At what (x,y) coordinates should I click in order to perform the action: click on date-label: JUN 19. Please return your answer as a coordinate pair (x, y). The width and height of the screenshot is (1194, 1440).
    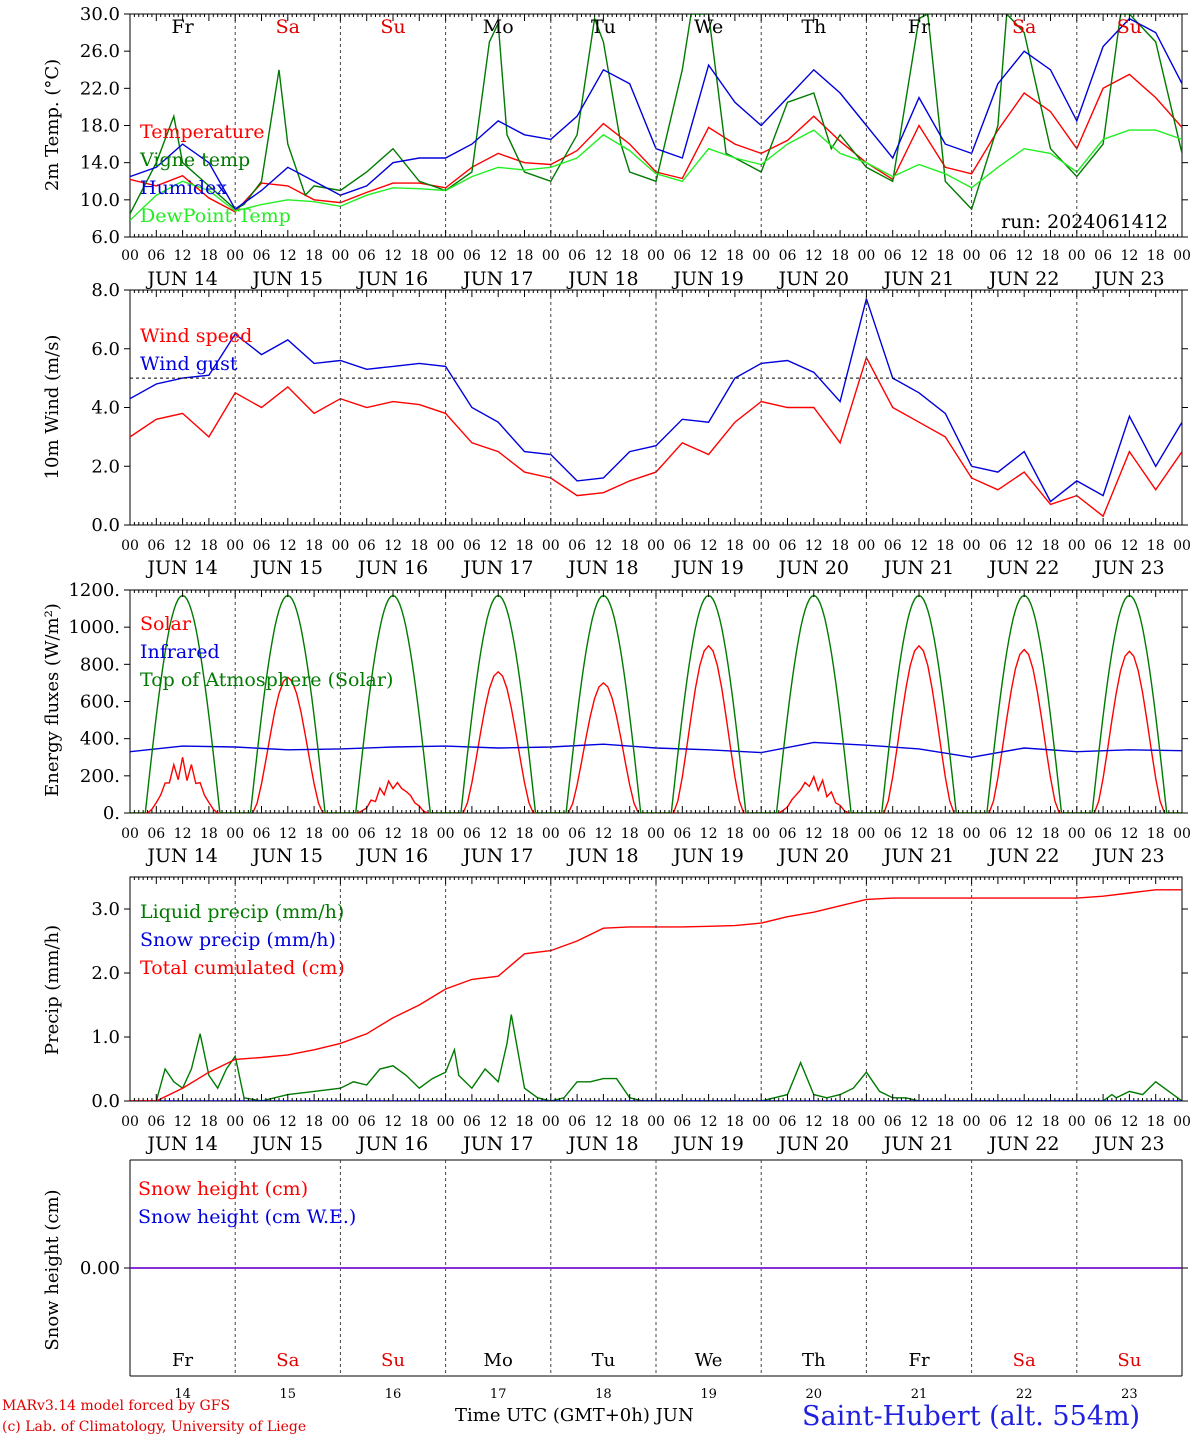
    Looking at the image, I should click on (707, 568).